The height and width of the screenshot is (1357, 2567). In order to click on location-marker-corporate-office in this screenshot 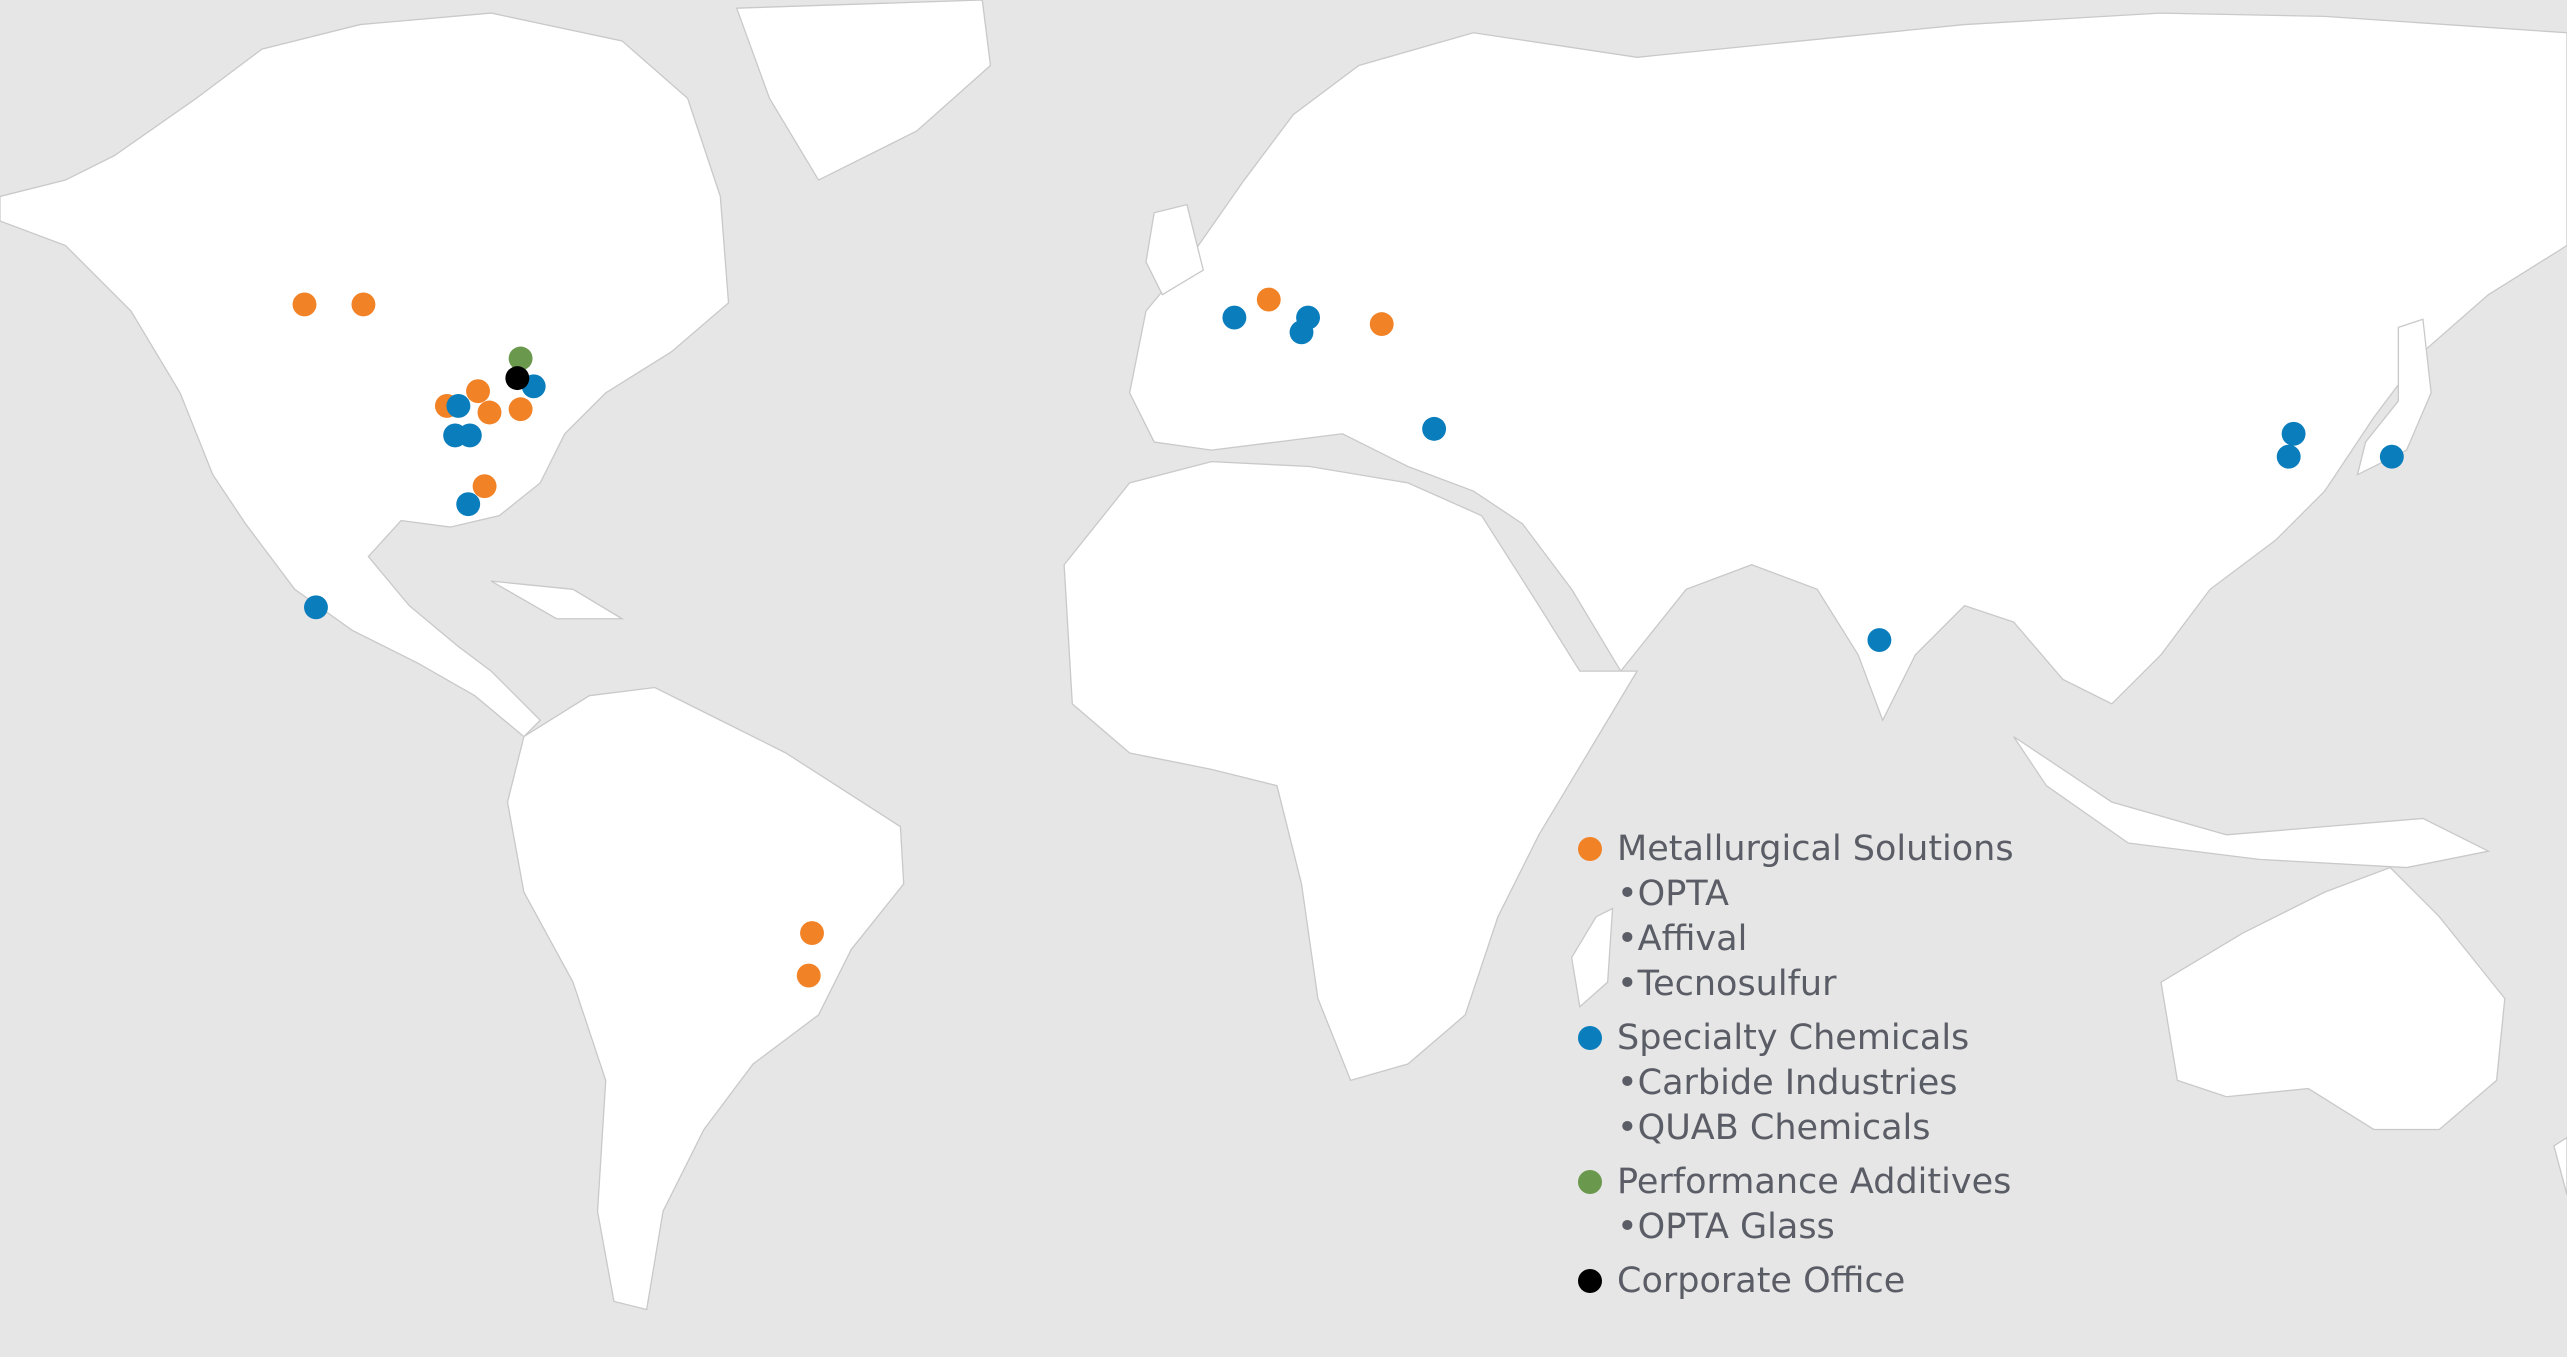, I will do `click(517, 378)`.